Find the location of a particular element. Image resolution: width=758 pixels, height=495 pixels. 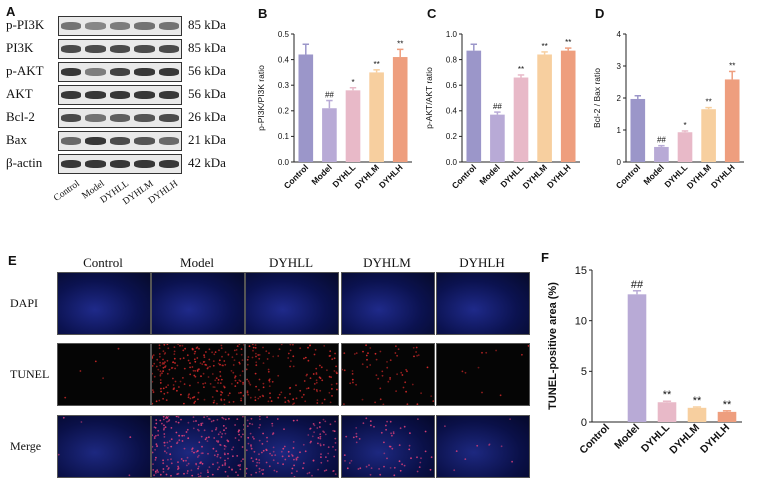

y-tick-label: 0.1 is located at coordinates (284, 136).